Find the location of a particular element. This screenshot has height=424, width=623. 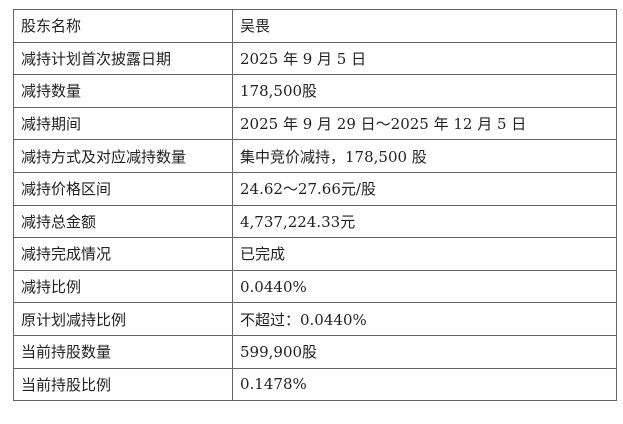

table-row: 减持数量 178,500股 is located at coordinates (315, 91).